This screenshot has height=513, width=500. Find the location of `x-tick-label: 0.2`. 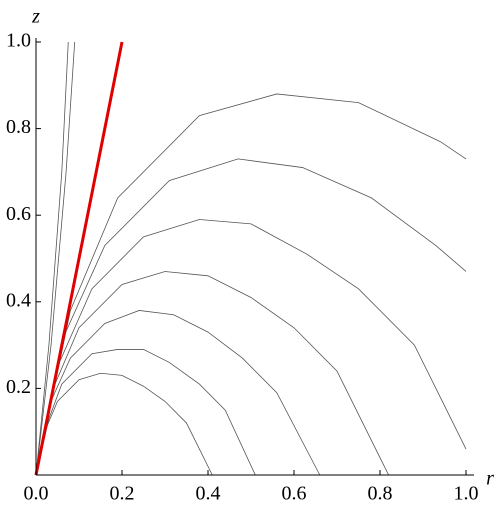

x-tick-label: 0.2 is located at coordinates (122, 494).